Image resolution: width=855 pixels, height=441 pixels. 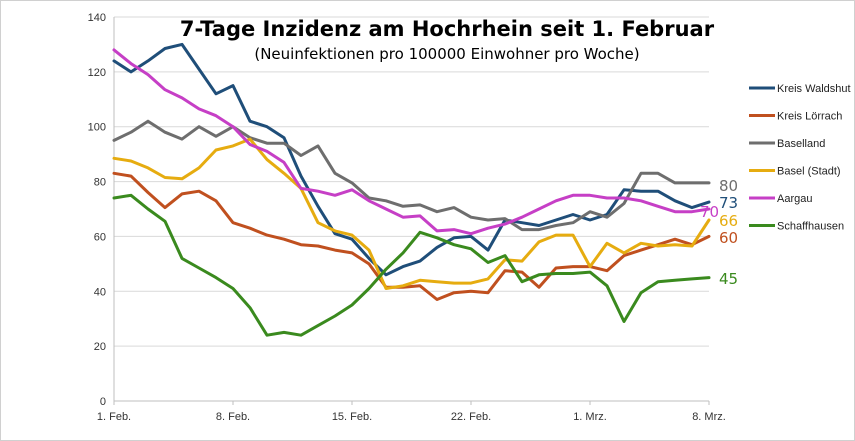 I want to click on y-tick-label: 0, so click(x=103, y=402).